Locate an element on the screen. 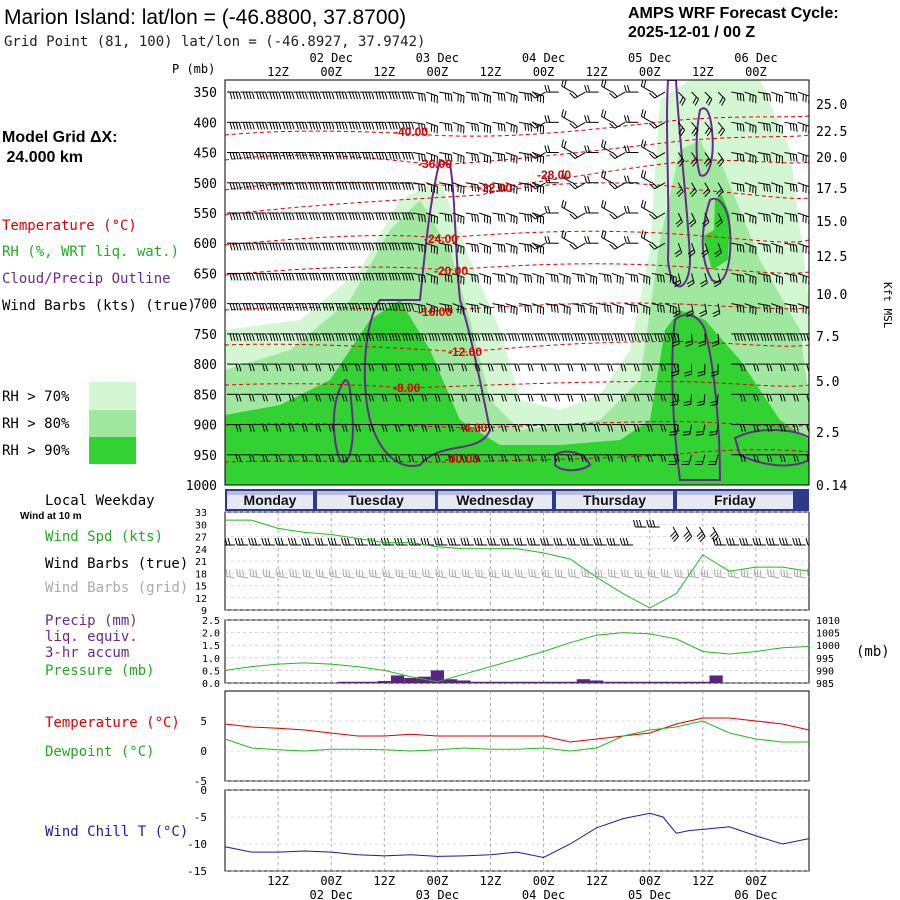 Image resolution: width=900 pixels, height=900 pixels. weekday-friday: Friday is located at coordinates (735, 500).